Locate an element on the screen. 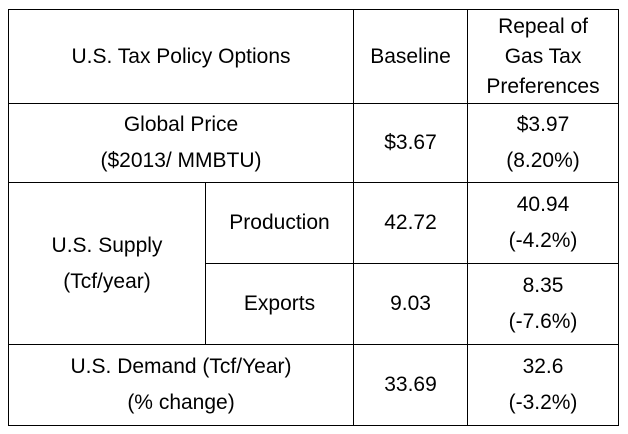  demand-repeal: 32.6 (-3.2%) is located at coordinates (543, 385).